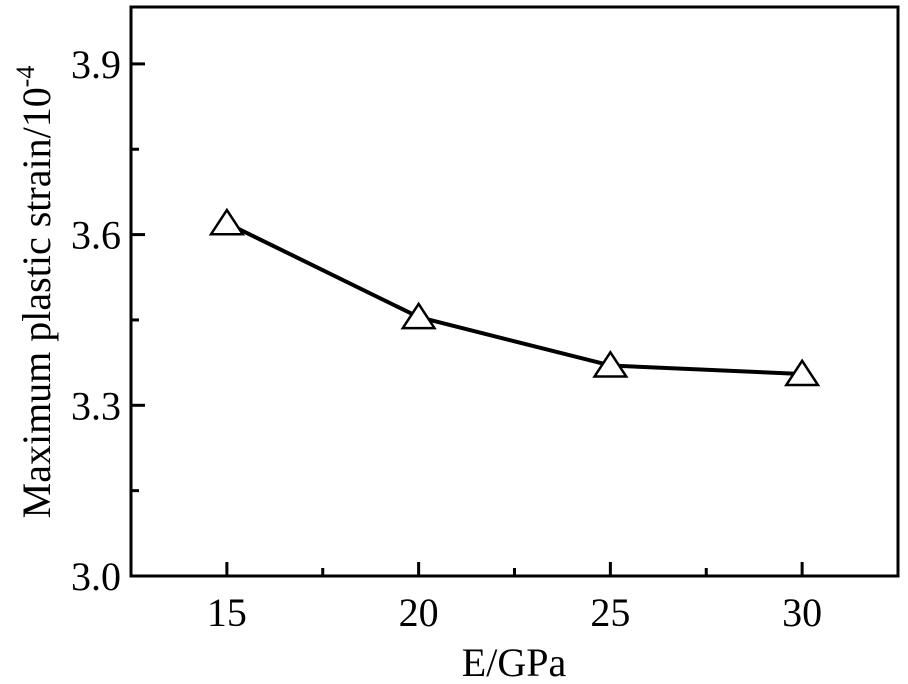 The image size is (908, 684). Describe the element at coordinates (610, 612) in the screenshot. I see `x-tick-label: 25` at that location.